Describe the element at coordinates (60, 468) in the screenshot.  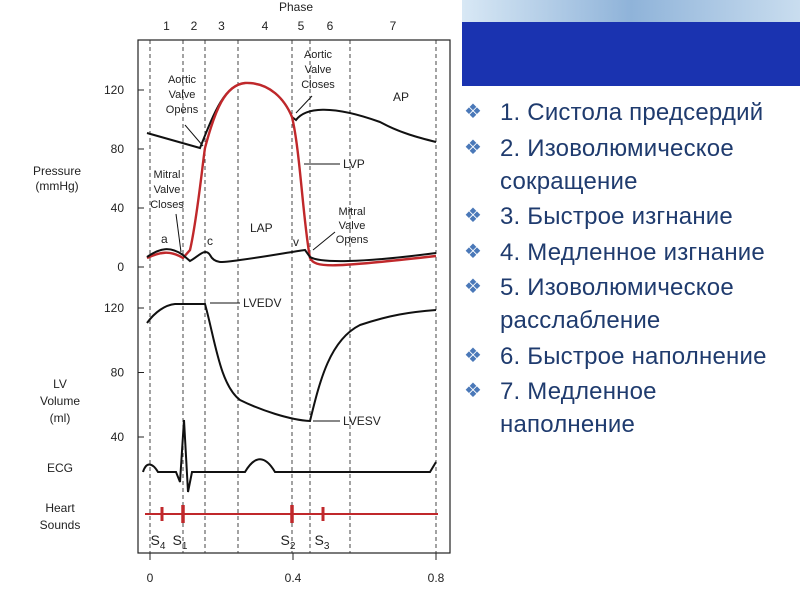
I see `axis-label: ECG` at that location.